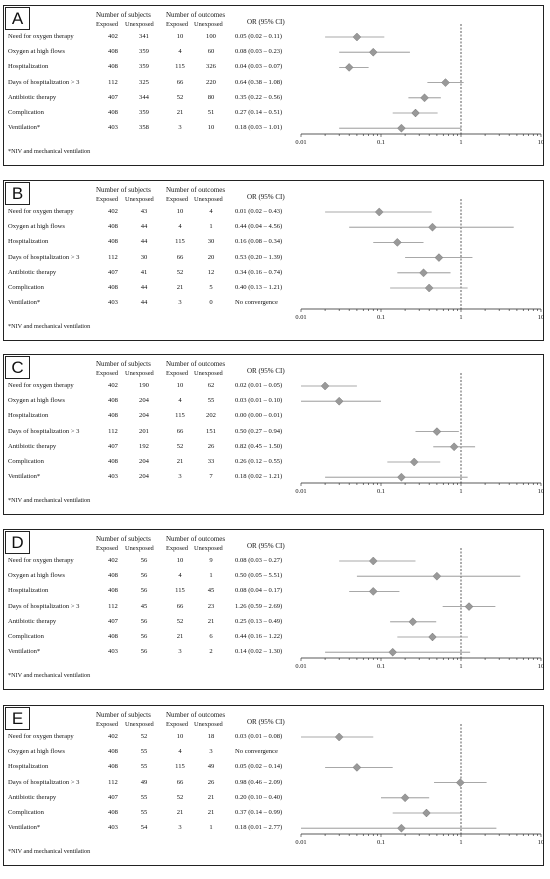 The image size is (550, 879). I want to click on subjects-unexposed-value: 325, so click(144, 82).